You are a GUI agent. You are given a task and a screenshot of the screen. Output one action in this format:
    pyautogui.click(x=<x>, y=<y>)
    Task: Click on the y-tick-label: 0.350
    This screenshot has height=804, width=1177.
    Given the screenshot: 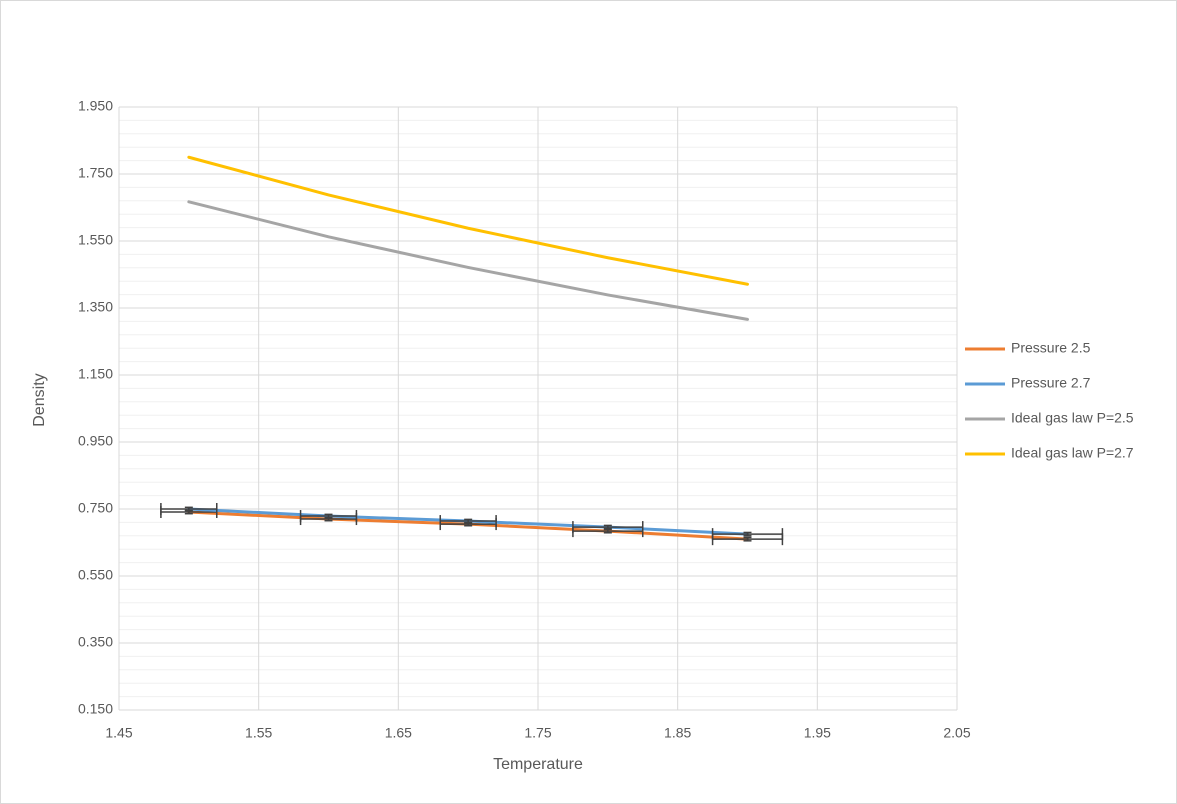 What is the action you would take?
    pyautogui.click(x=95, y=642)
    